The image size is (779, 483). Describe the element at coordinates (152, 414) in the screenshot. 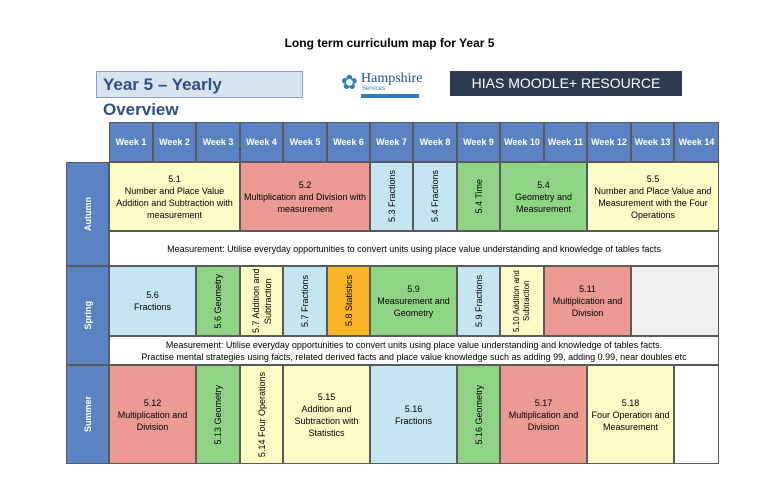

I see `unit-cell: 5.12 Multiplication and Division` at that location.